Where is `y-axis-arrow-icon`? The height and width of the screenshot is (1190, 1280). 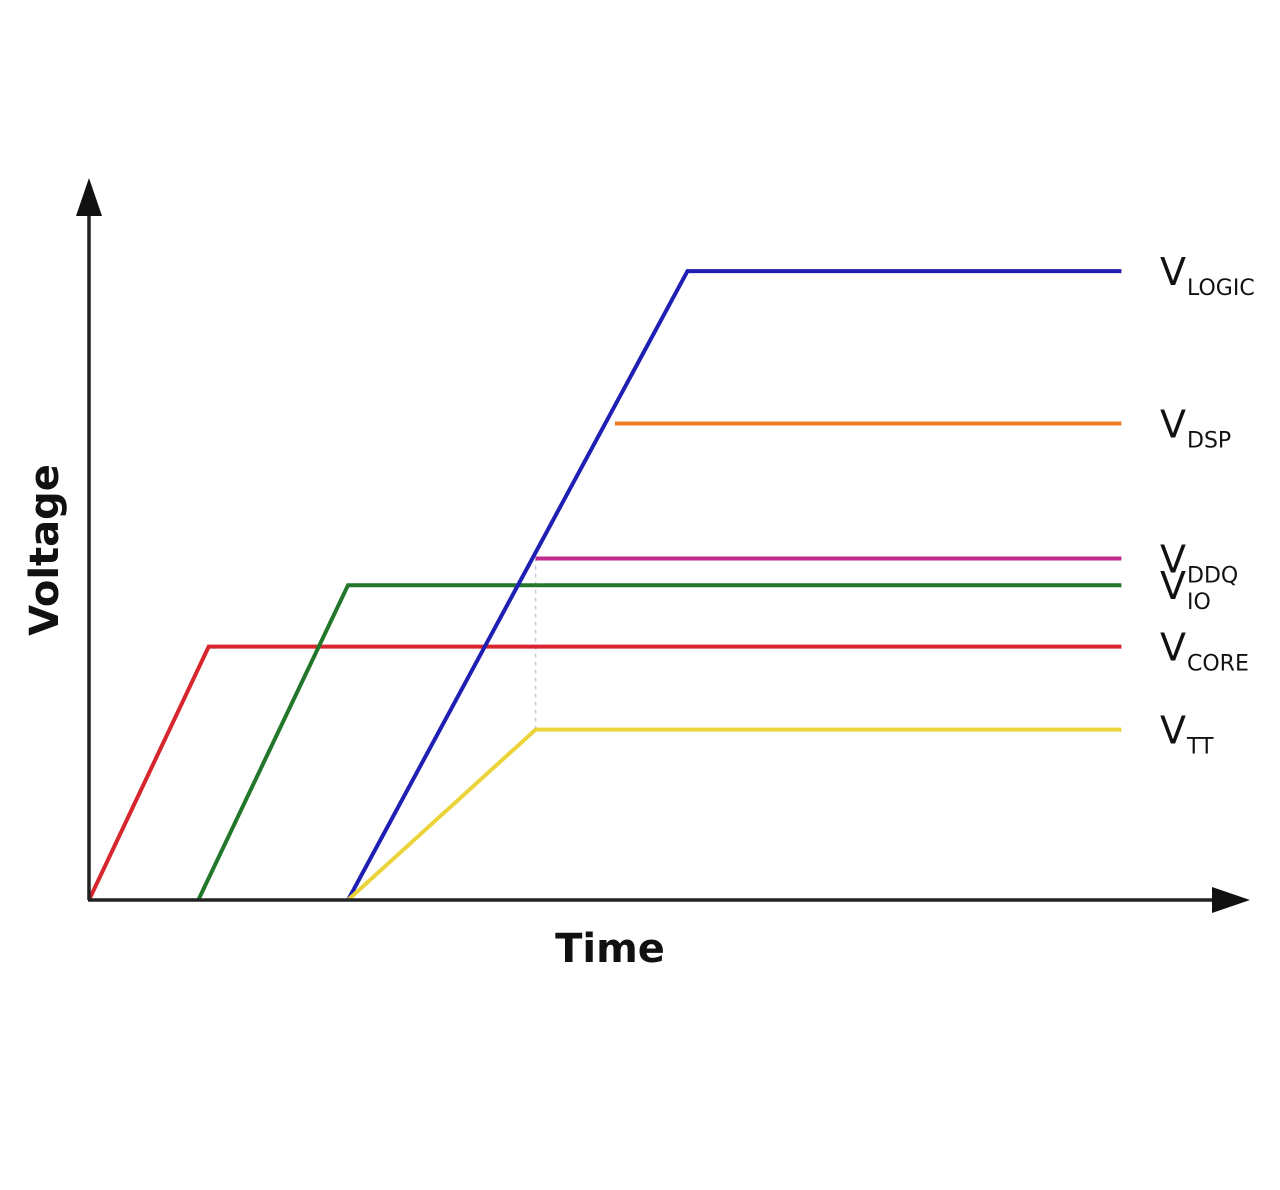 y-axis-arrow-icon is located at coordinates (89, 197).